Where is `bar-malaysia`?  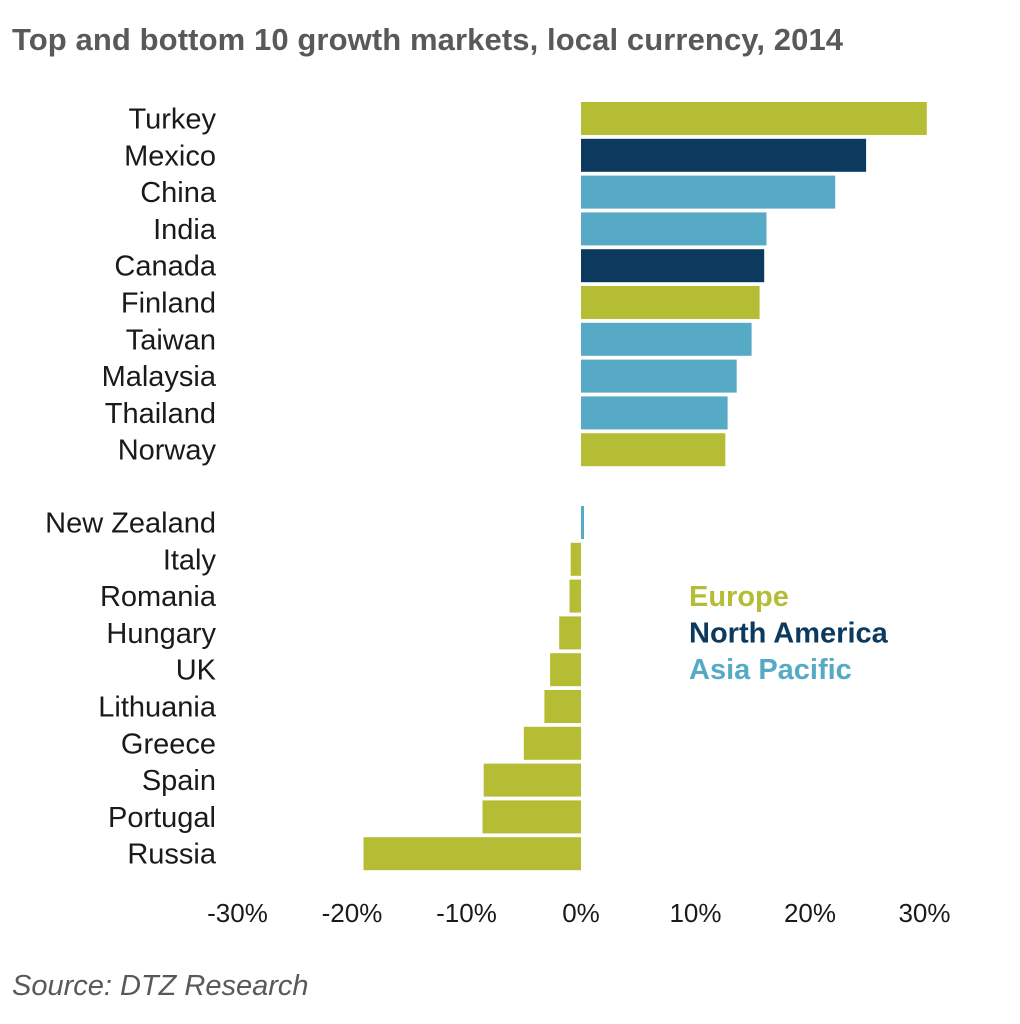 bar-malaysia is located at coordinates (659, 376).